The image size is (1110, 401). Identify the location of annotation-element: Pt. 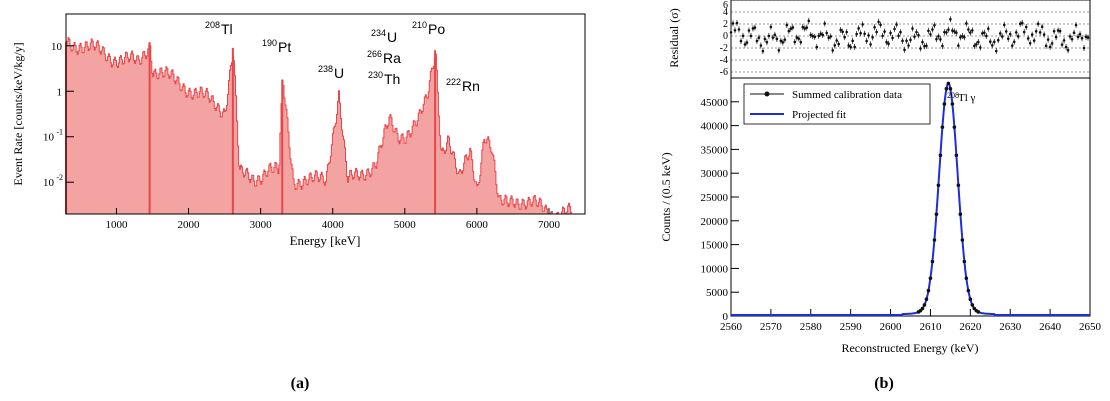
(284, 47).